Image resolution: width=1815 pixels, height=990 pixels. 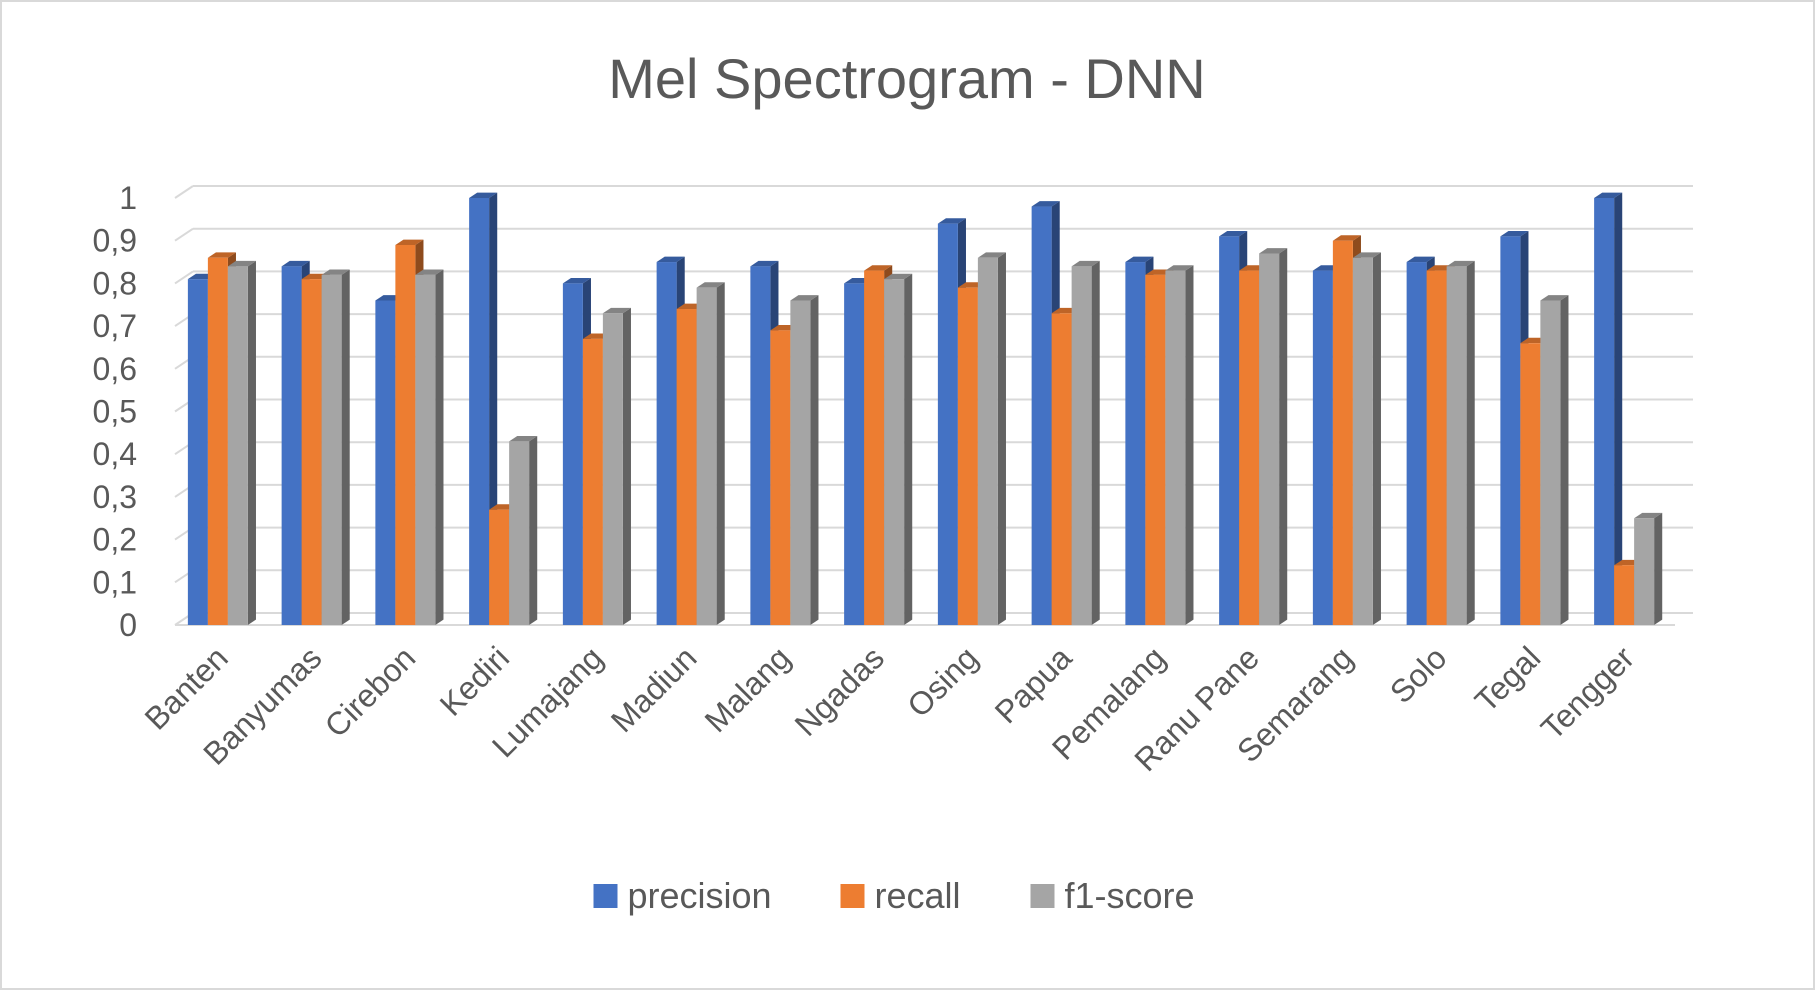 What do you see at coordinates (1179, 445) in the screenshot?
I see `bar-f1-score-pemalang` at bounding box center [1179, 445].